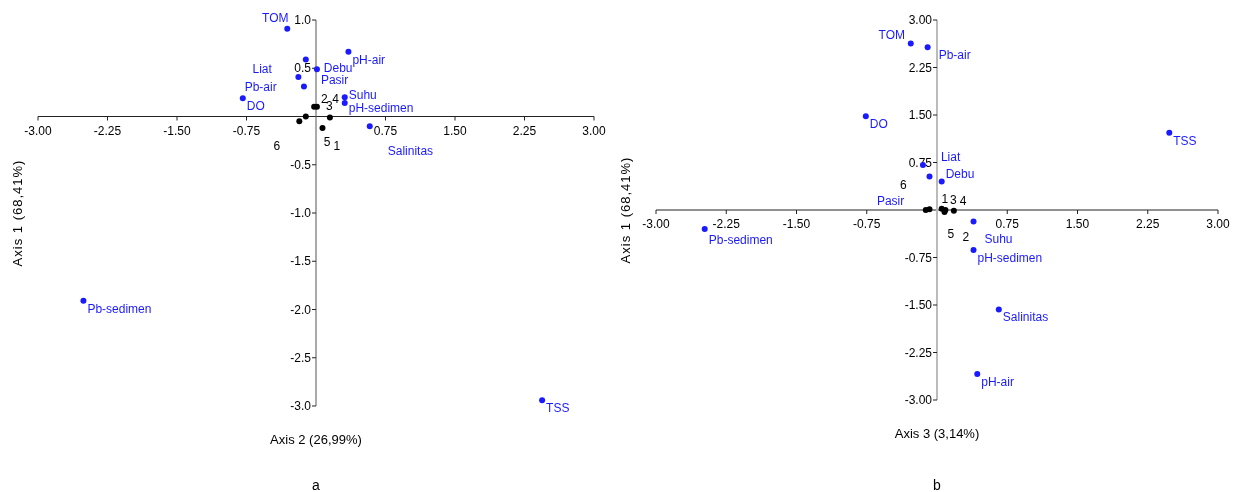  Describe the element at coordinates (301, 213) in the screenshot. I see `y-tick-label: -1.0` at that location.